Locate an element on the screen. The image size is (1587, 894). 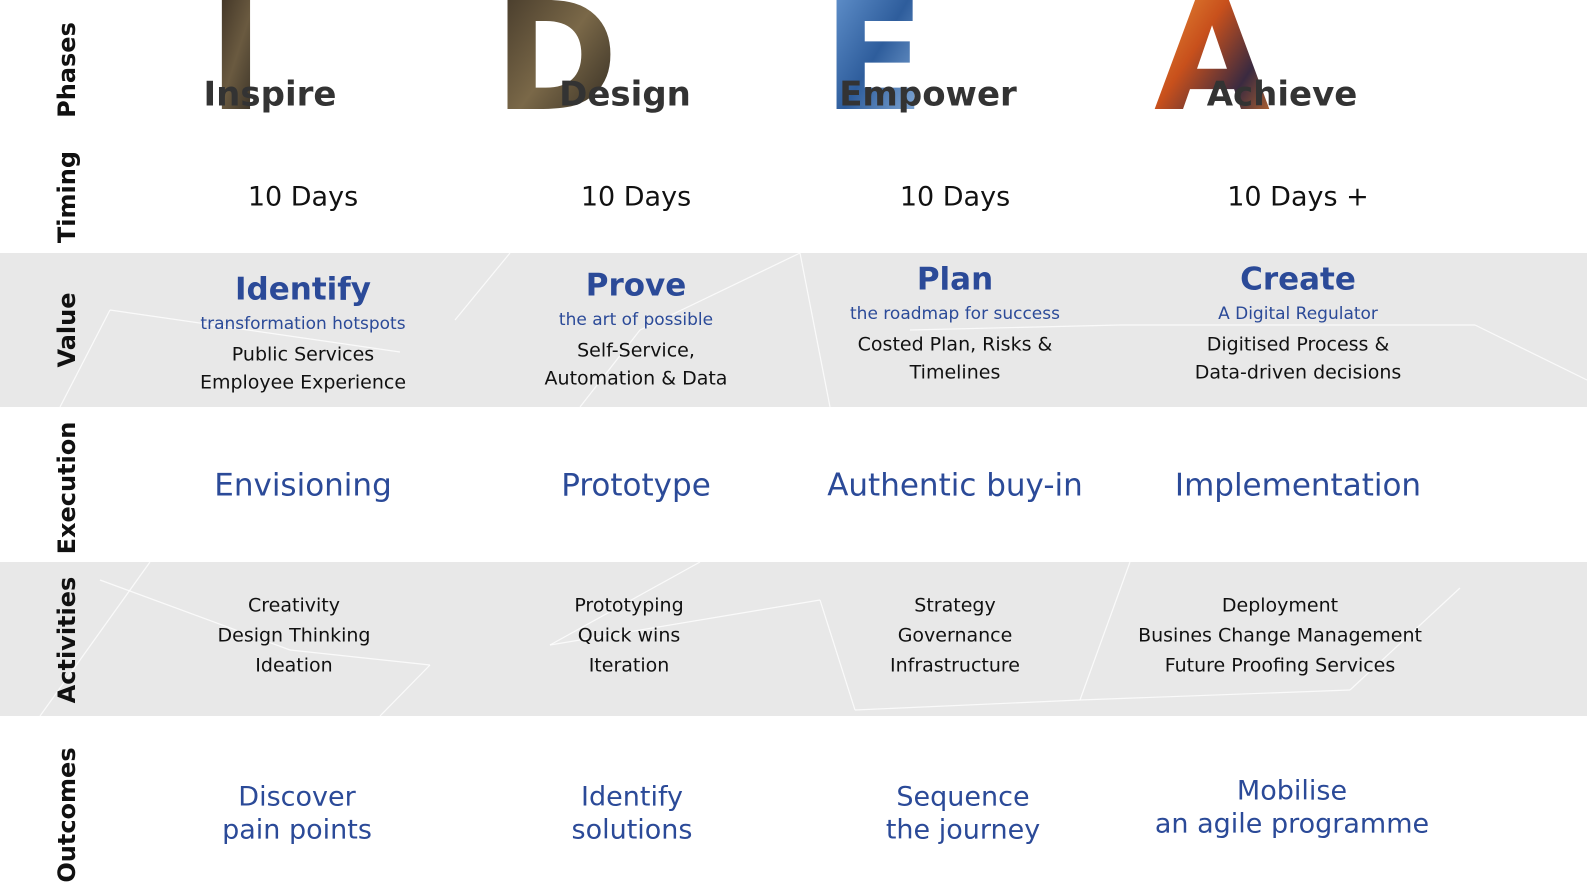
activity: Infrastructure is located at coordinates (955, 666).